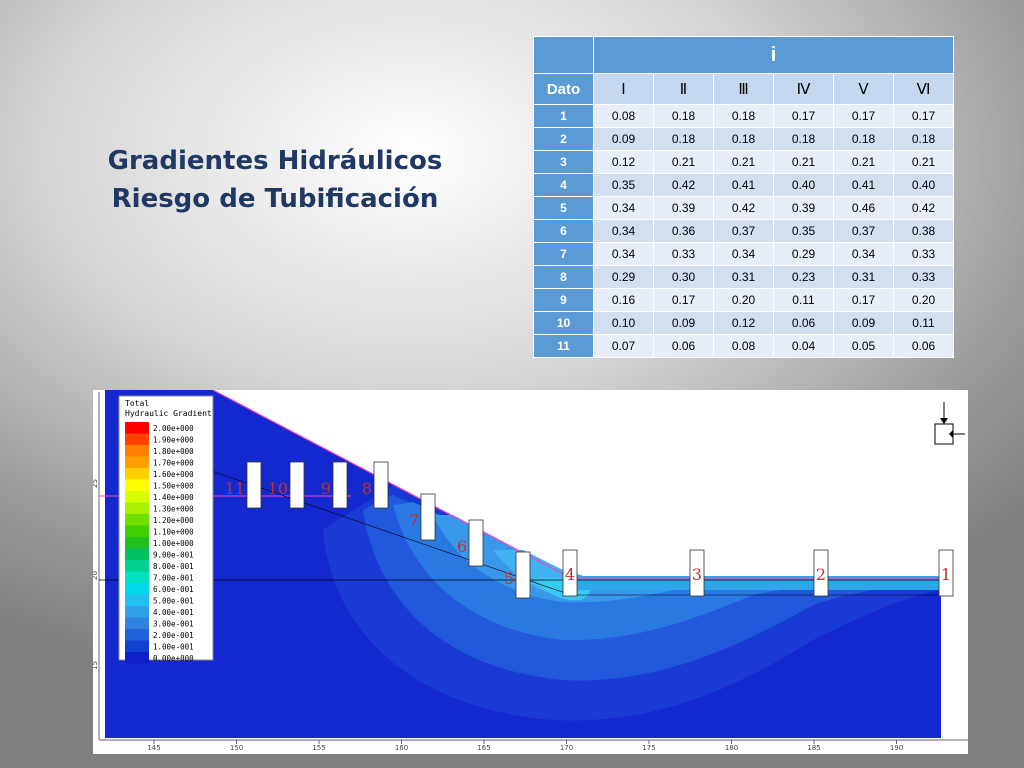 Image resolution: width=1024 pixels, height=768 pixels. I want to click on legend-label: 5.00e-001, so click(173, 601).